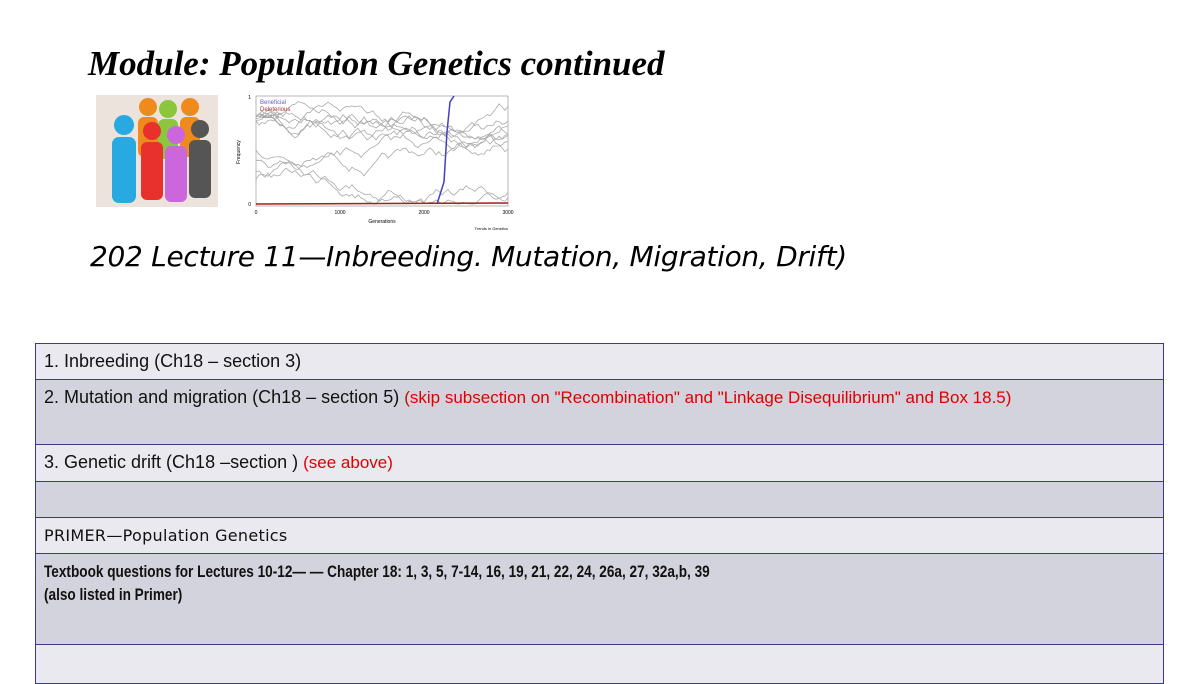 The width and height of the screenshot is (1200, 684). Describe the element at coordinates (382, 222) in the screenshot. I see `x-label: Generations` at that location.